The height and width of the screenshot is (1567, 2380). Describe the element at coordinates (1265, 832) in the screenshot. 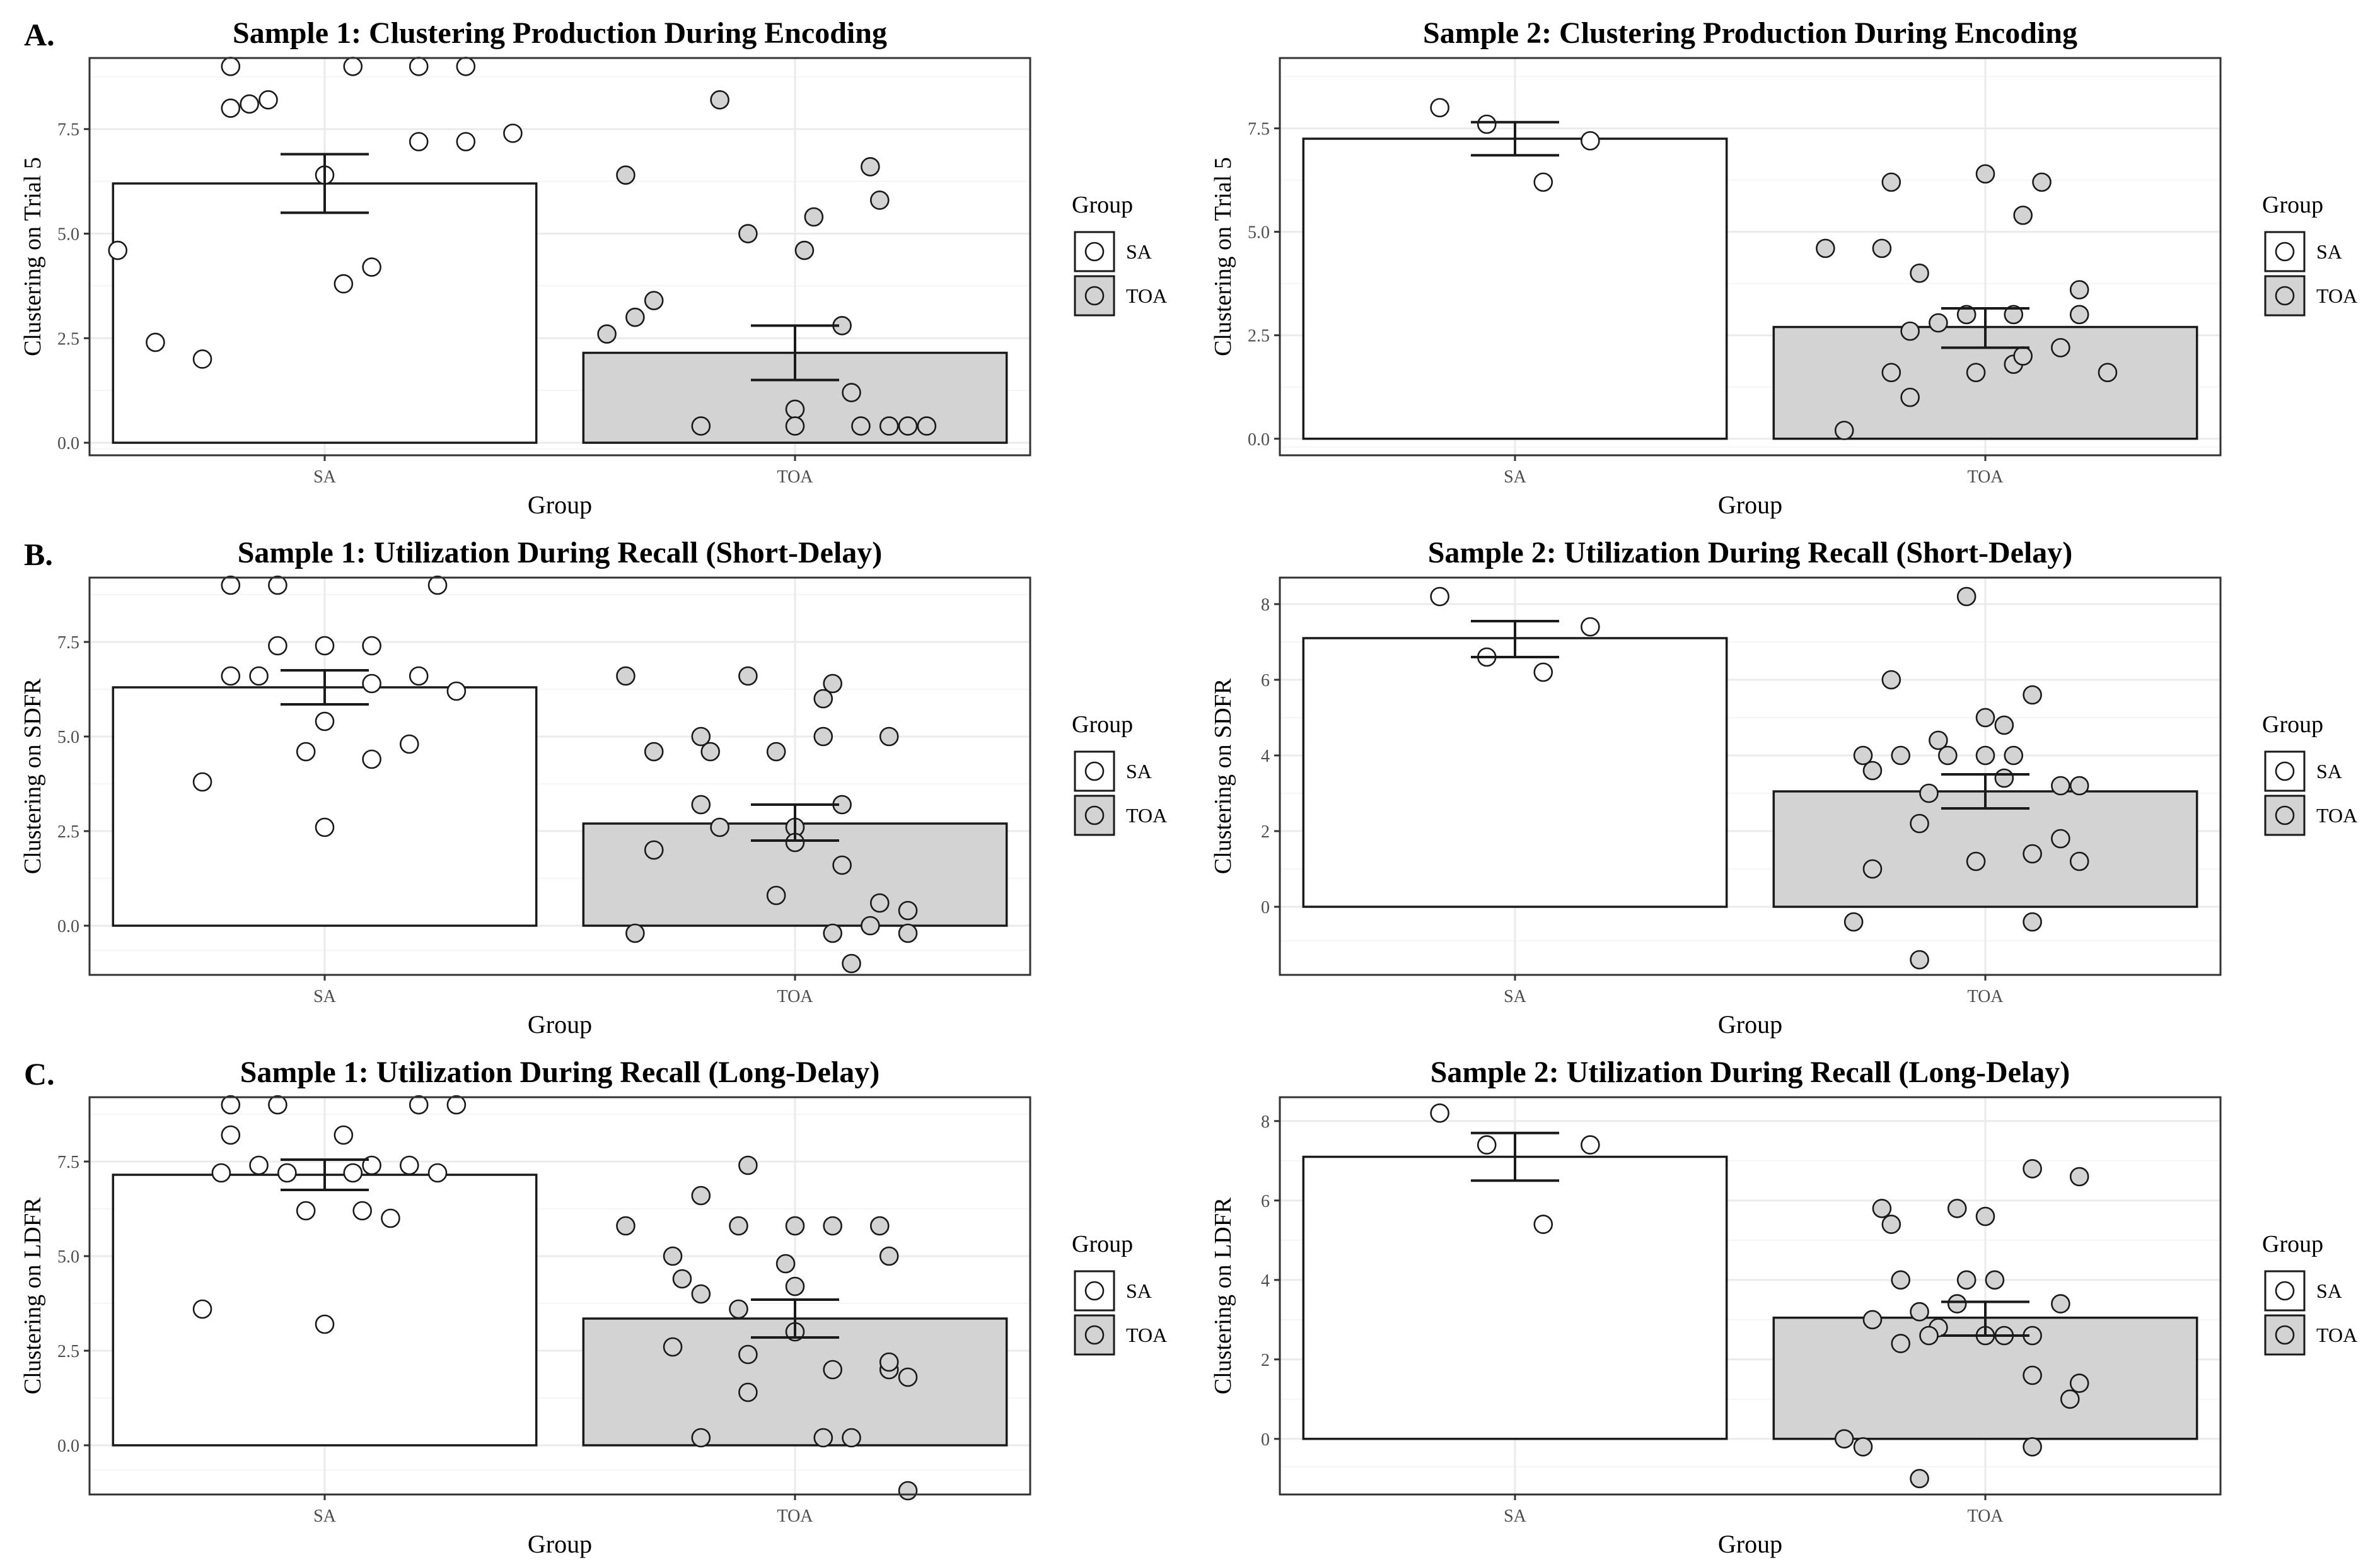

I see `y-tick-label: 2` at that location.